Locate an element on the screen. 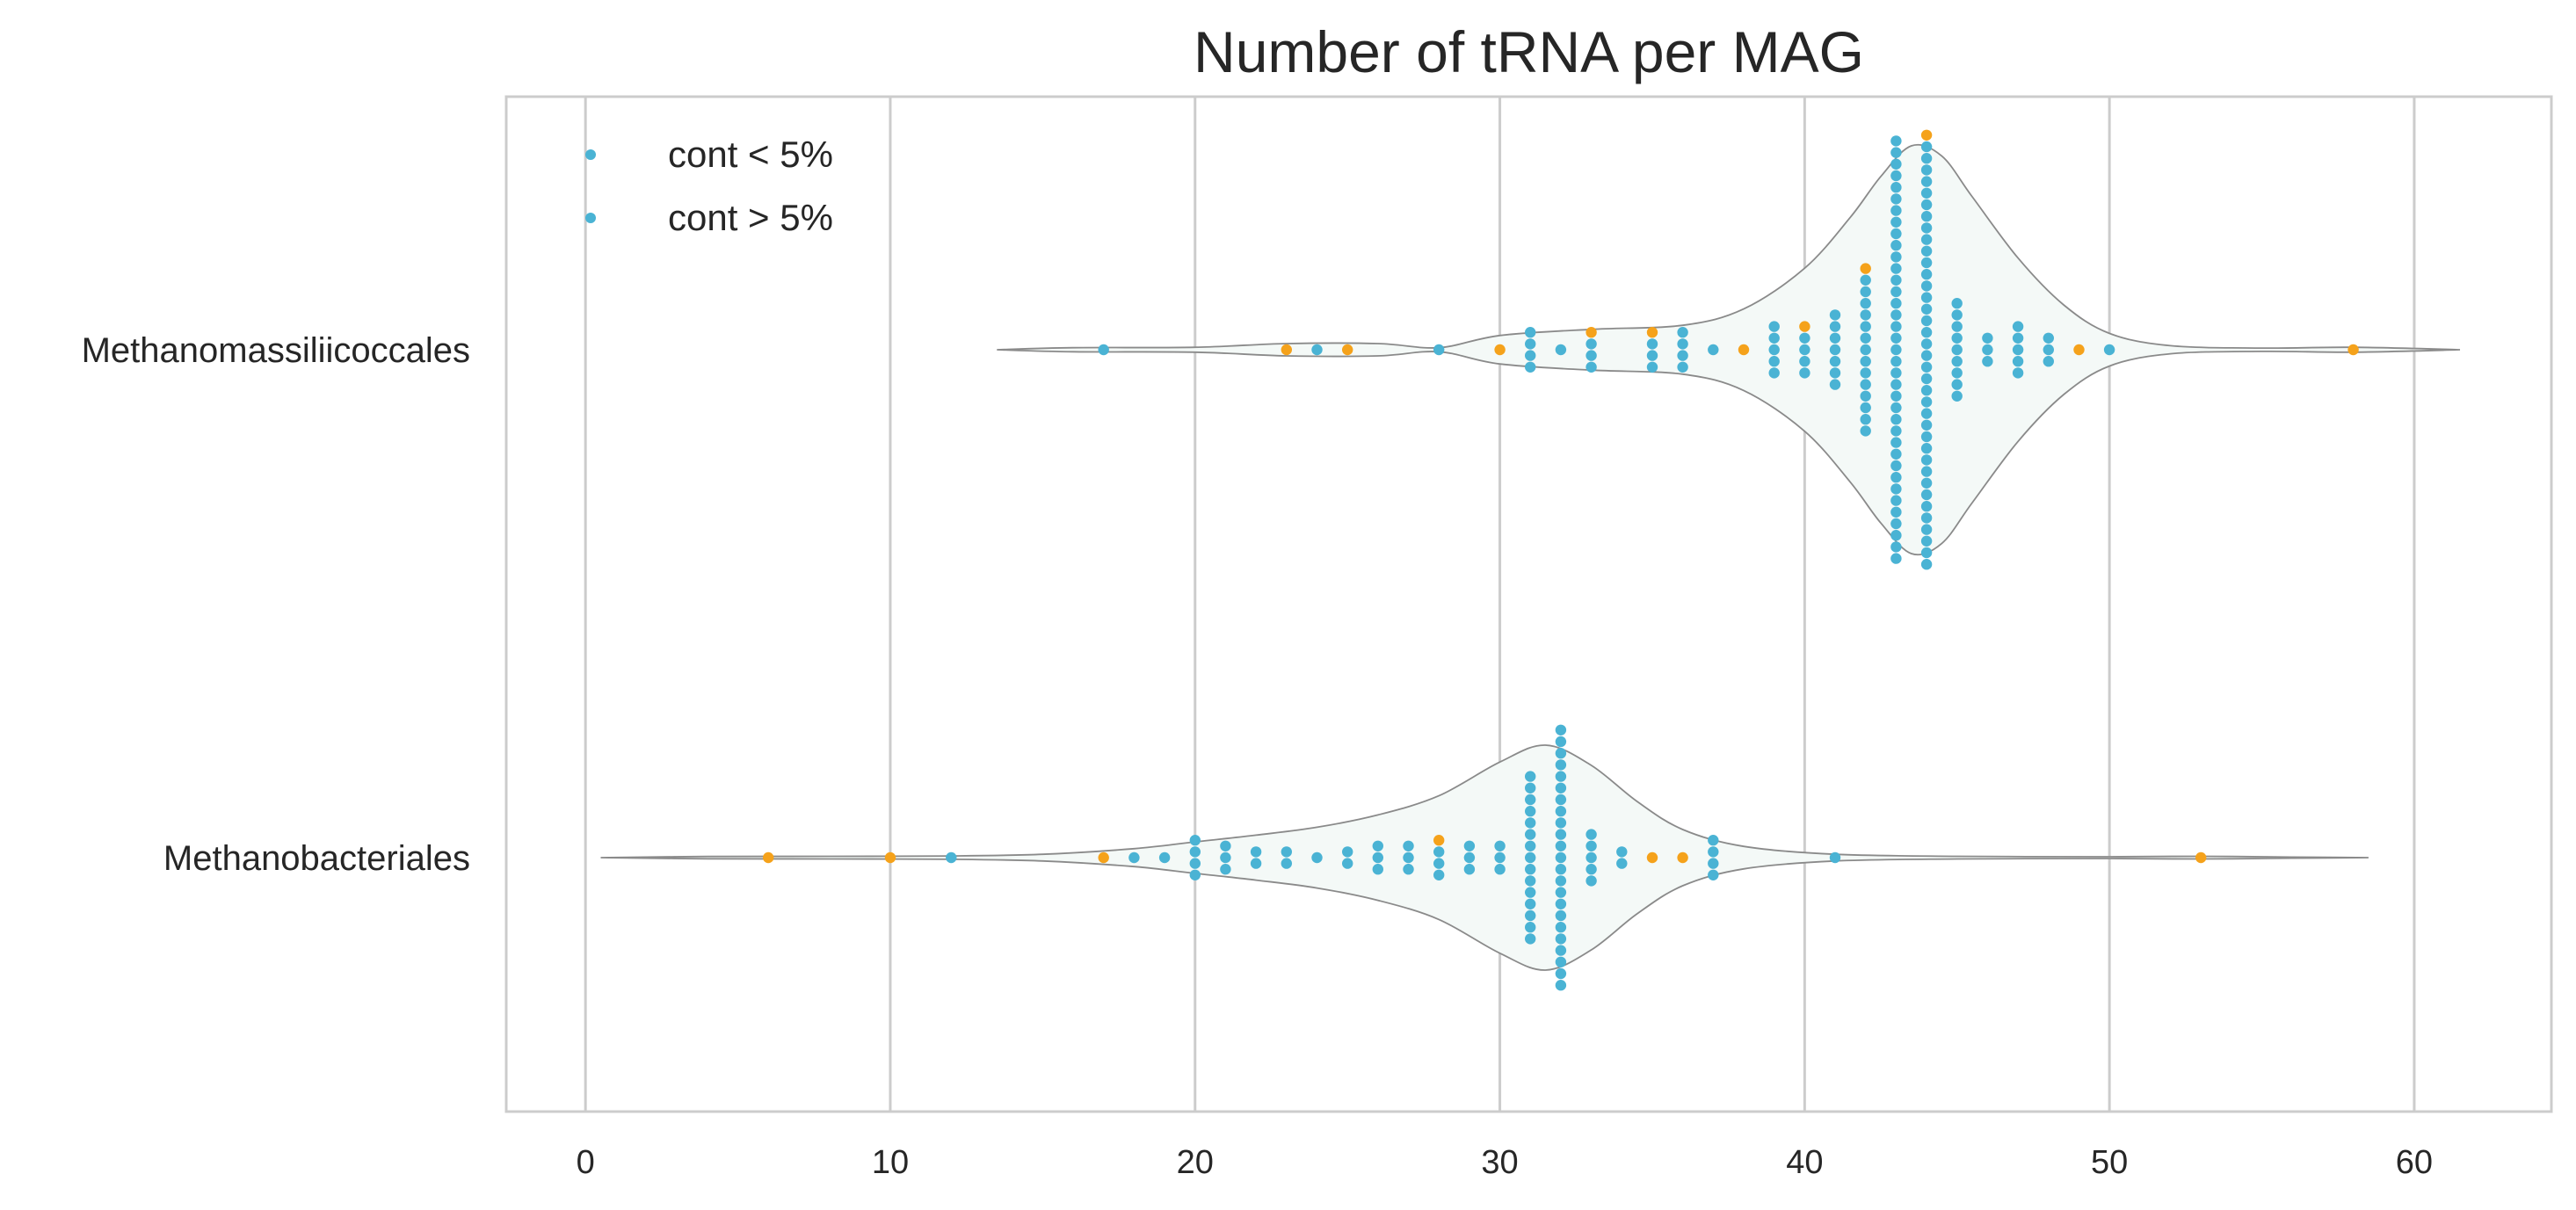  legend-marker is located at coordinates (590, 218).